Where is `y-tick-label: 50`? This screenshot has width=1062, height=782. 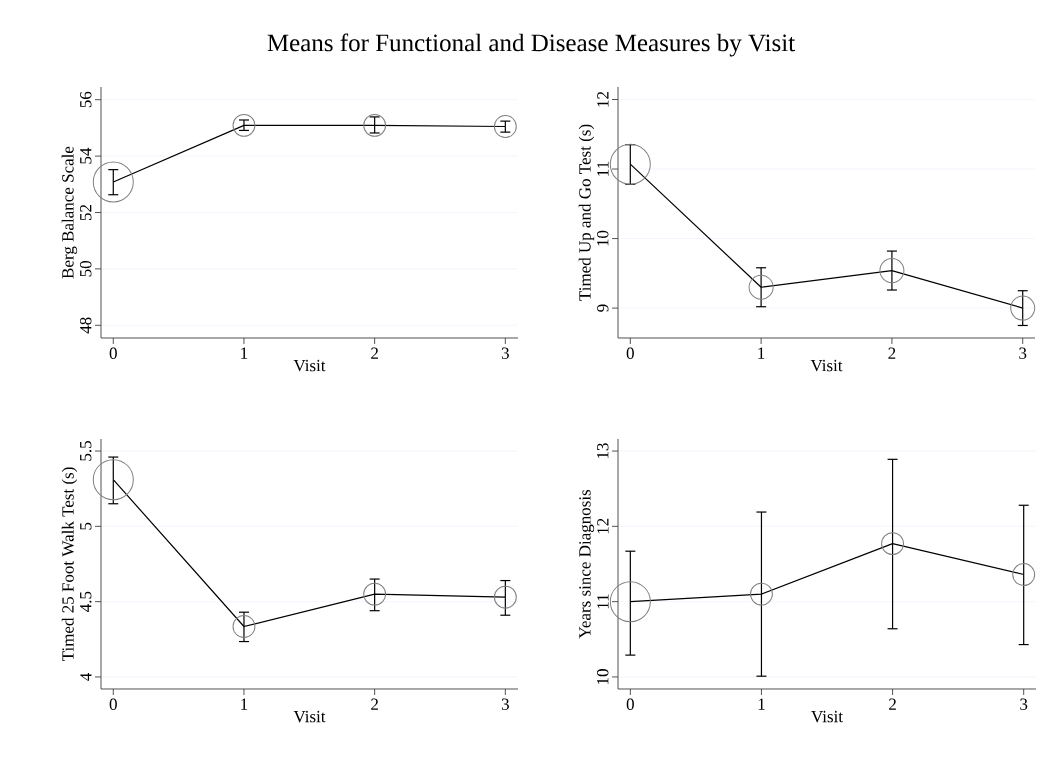 y-tick-label: 50 is located at coordinates (85, 269).